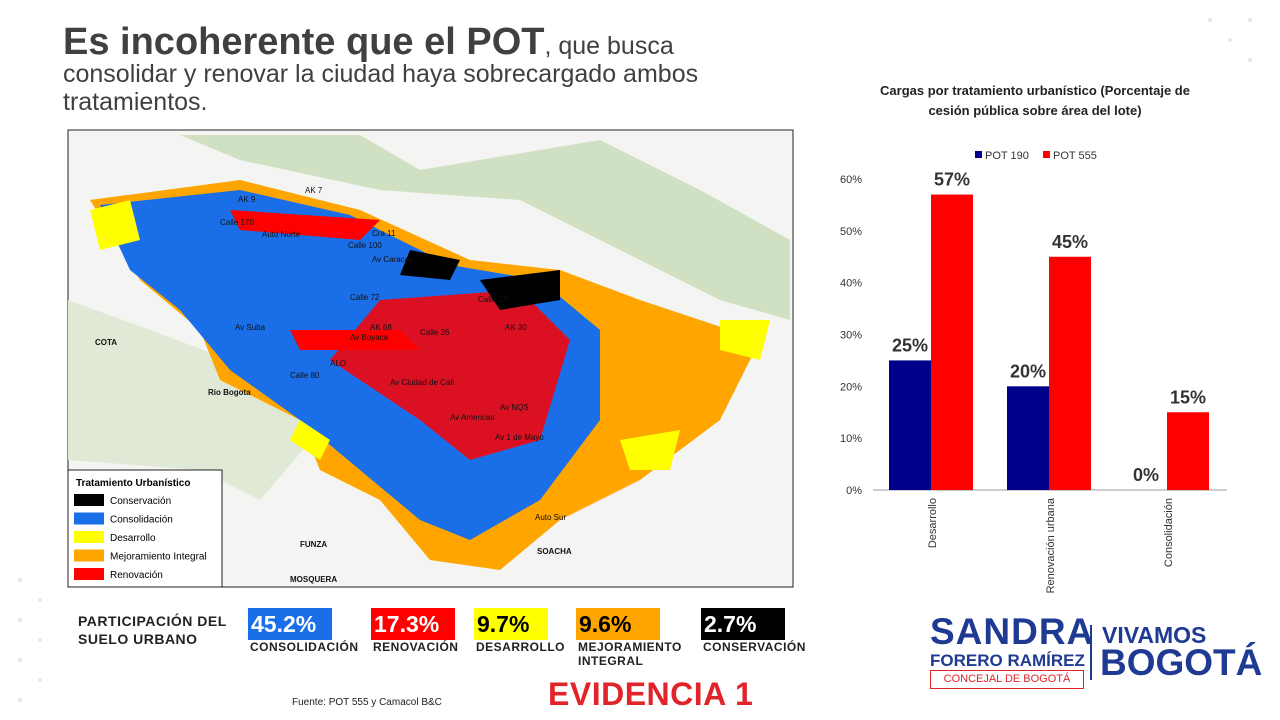 The width and height of the screenshot is (1280, 720). I want to click on value-label: 0%, so click(1146, 475).